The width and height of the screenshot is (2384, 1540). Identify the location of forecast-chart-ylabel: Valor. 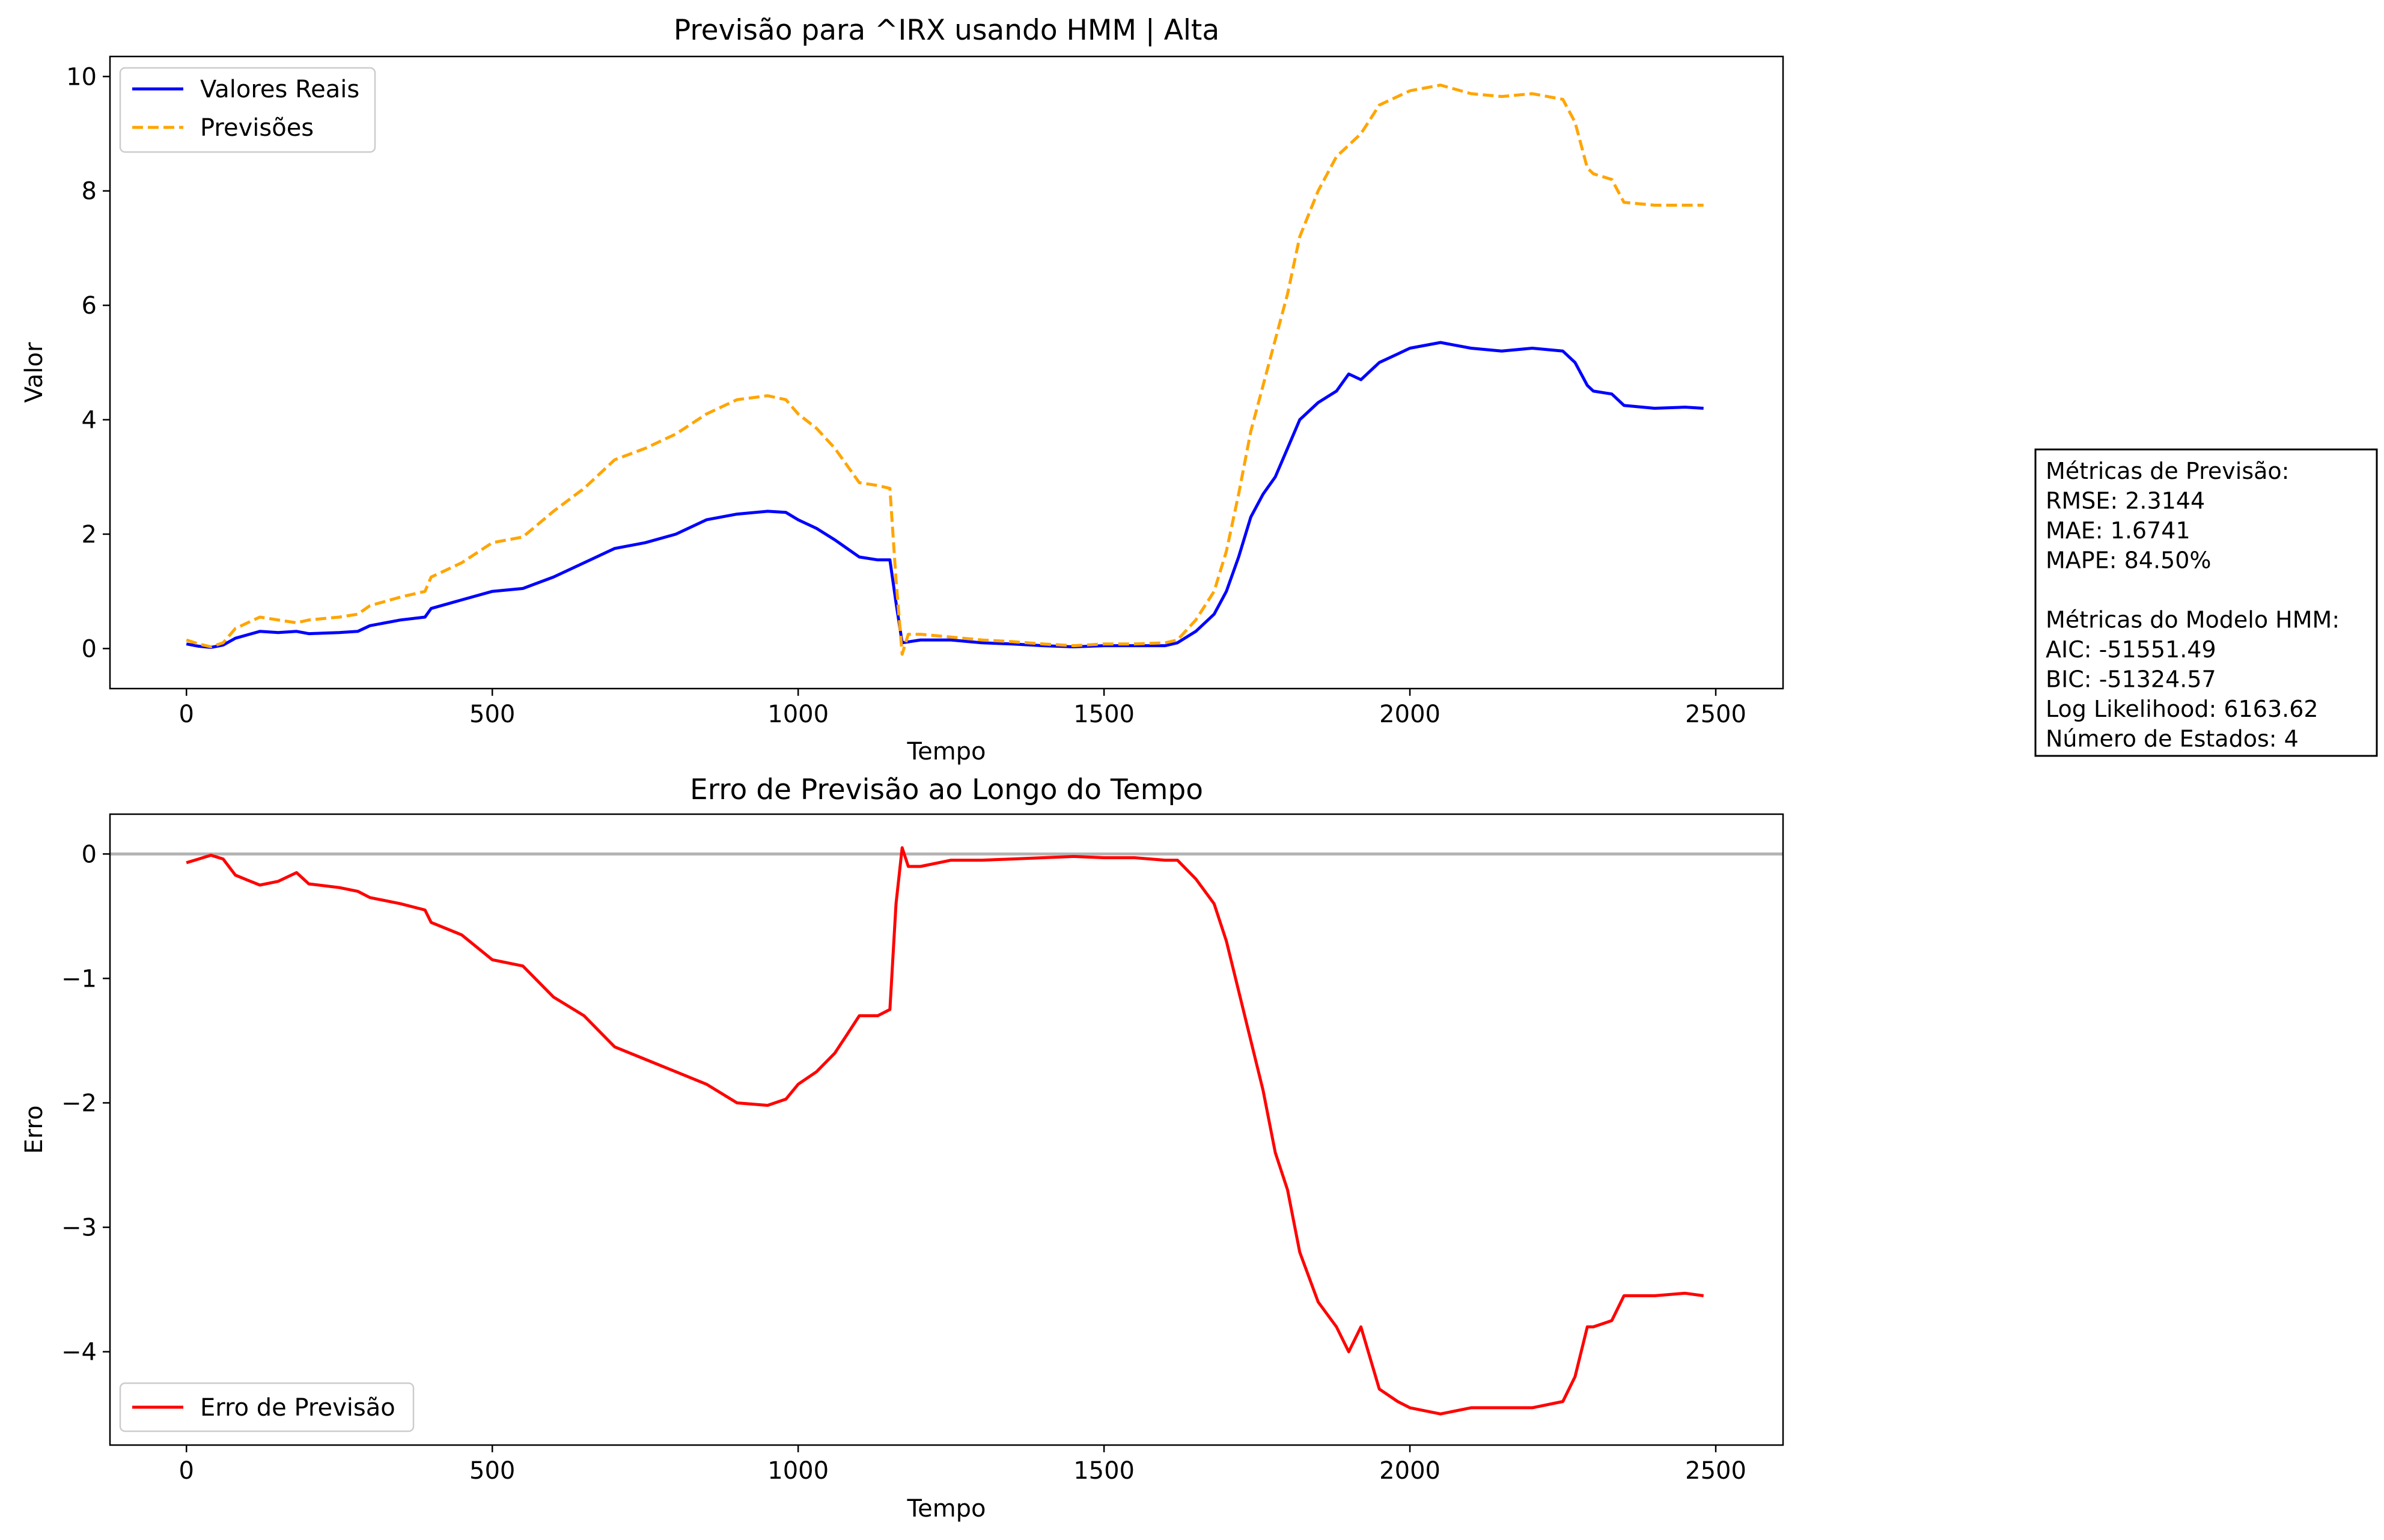
(34, 372).